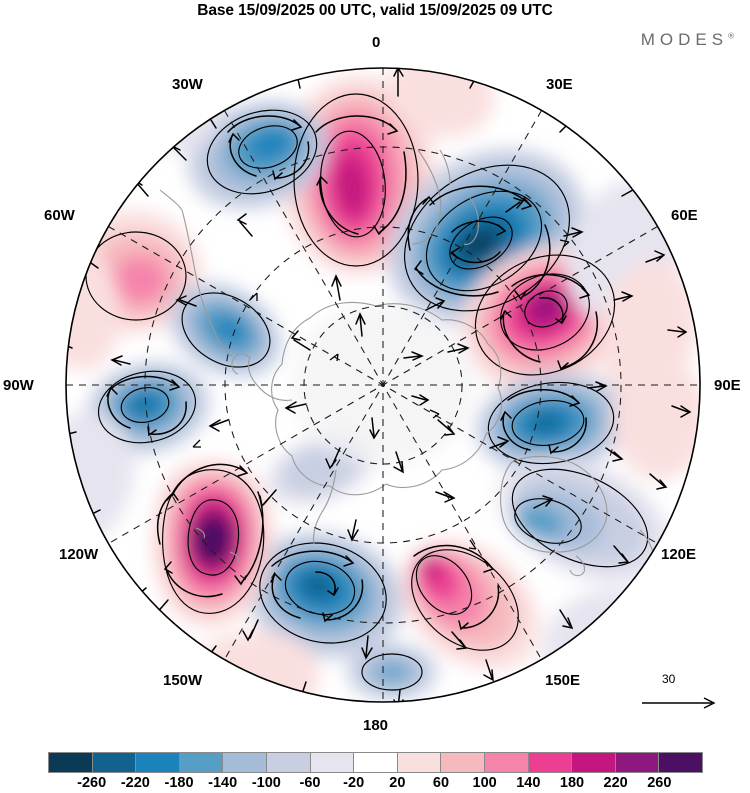  What do you see at coordinates (484, 783) in the screenshot?
I see `colorbar-tick: 100` at bounding box center [484, 783].